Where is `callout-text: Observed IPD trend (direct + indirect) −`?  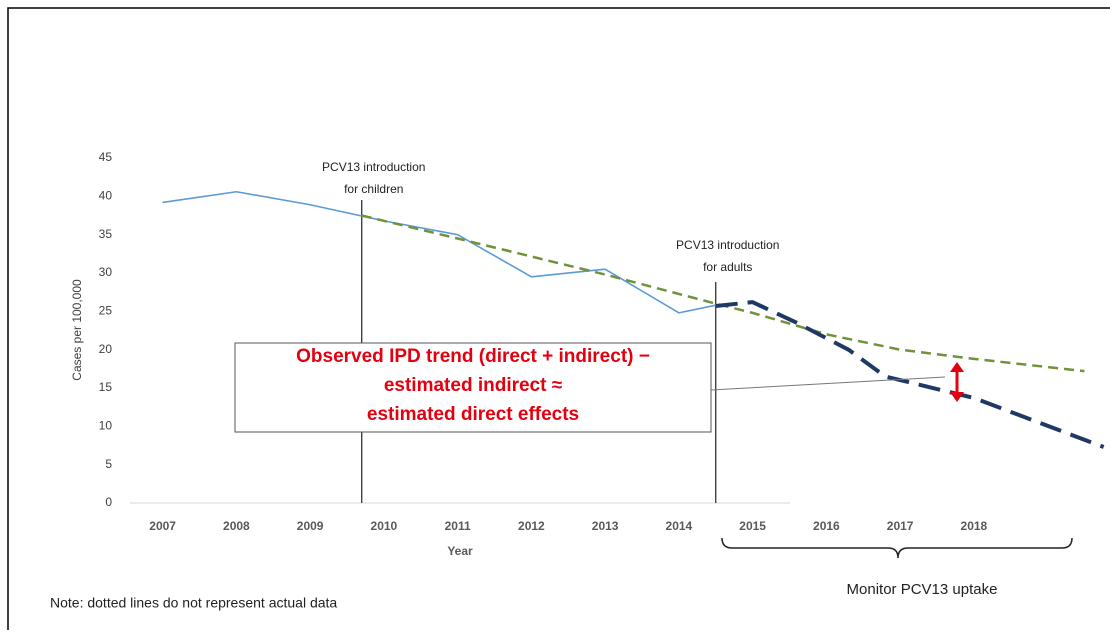 callout-text: Observed IPD trend (direct + indirect) − is located at coordinates (473, 356).